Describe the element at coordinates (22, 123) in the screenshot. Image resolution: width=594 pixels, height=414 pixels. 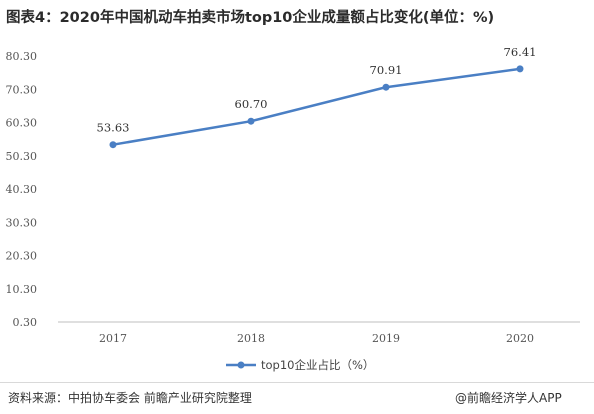
I see `y-tick-label: 60.30` at that location.